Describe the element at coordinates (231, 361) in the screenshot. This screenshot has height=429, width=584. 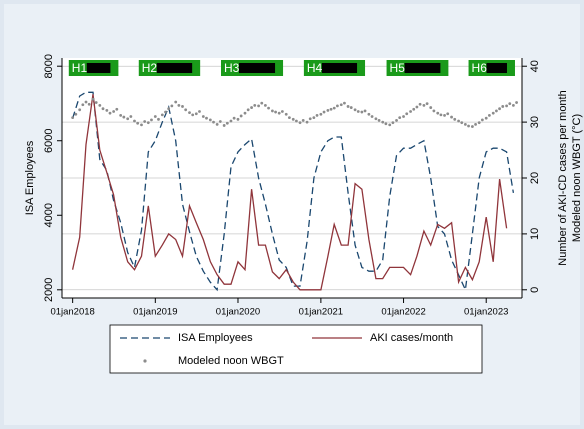
I see `legend-label: Modeled noon WBGT` at that location.